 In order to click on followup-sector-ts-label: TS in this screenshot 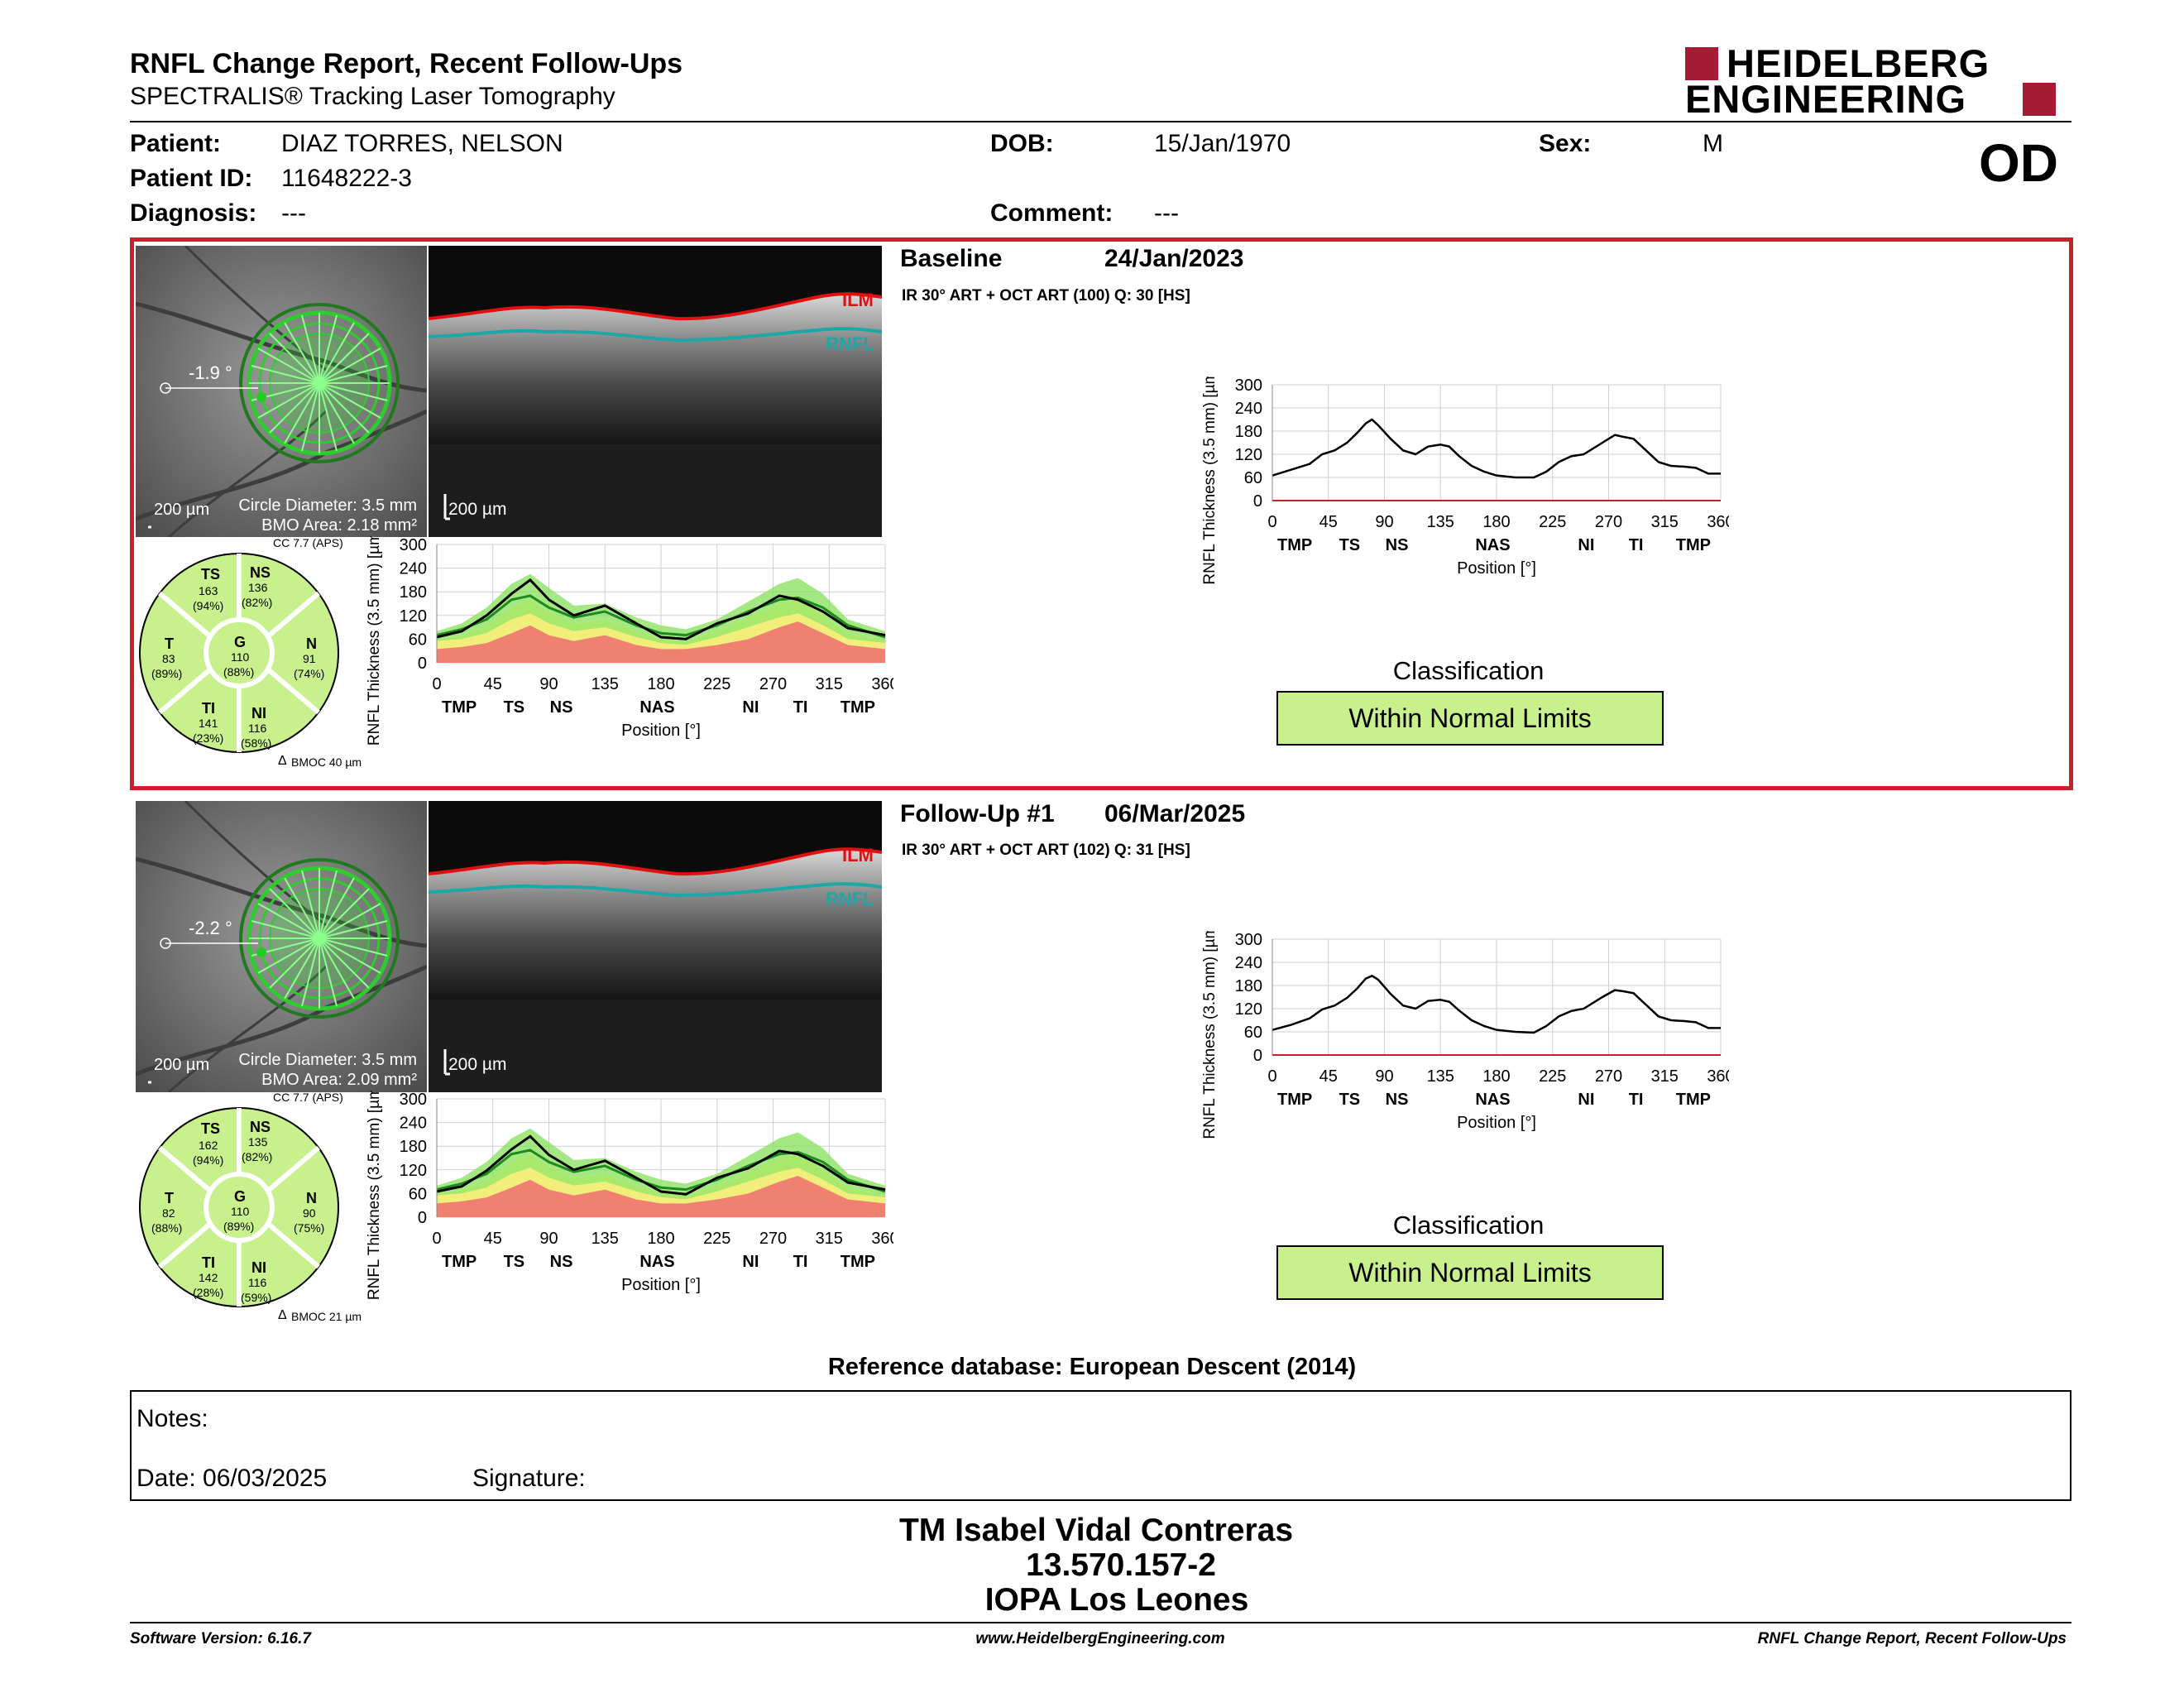, I will do `click(211, 1128)`.